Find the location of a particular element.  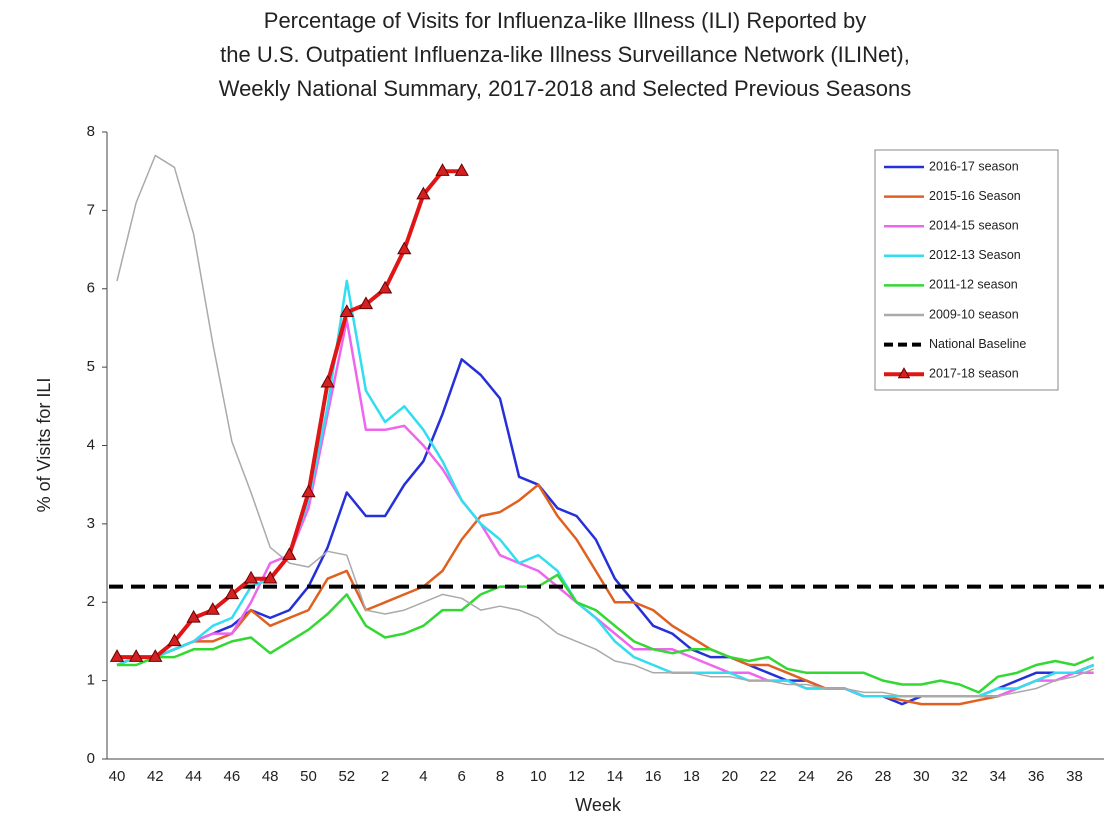

legend-label: 2014-15 season is located at coordinates (974, 225).